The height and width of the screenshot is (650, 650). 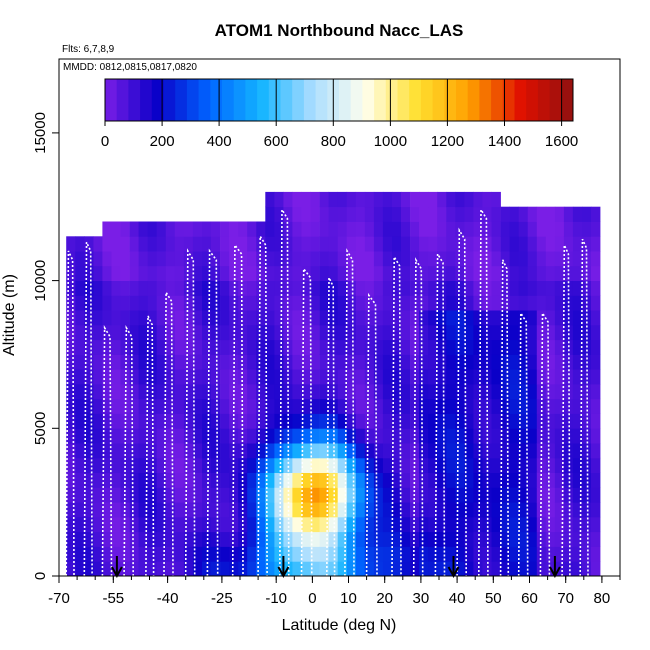 I want to click on colorbar-tick-label: 0, so click(x=105, y=141).